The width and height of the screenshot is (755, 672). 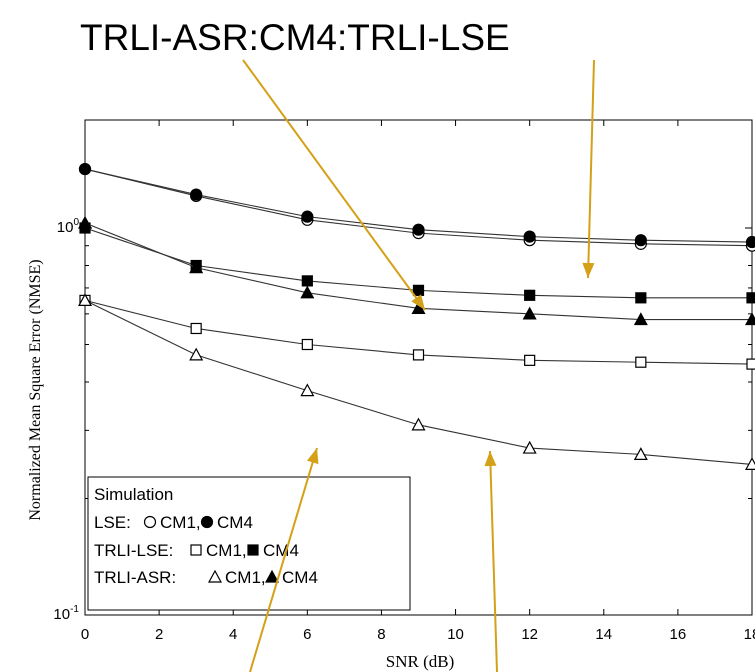 What do you see at coordinates (68, 226) in the screenshot?
I see `y-tick-label: 10⁰` at bounding box center [68, 226].